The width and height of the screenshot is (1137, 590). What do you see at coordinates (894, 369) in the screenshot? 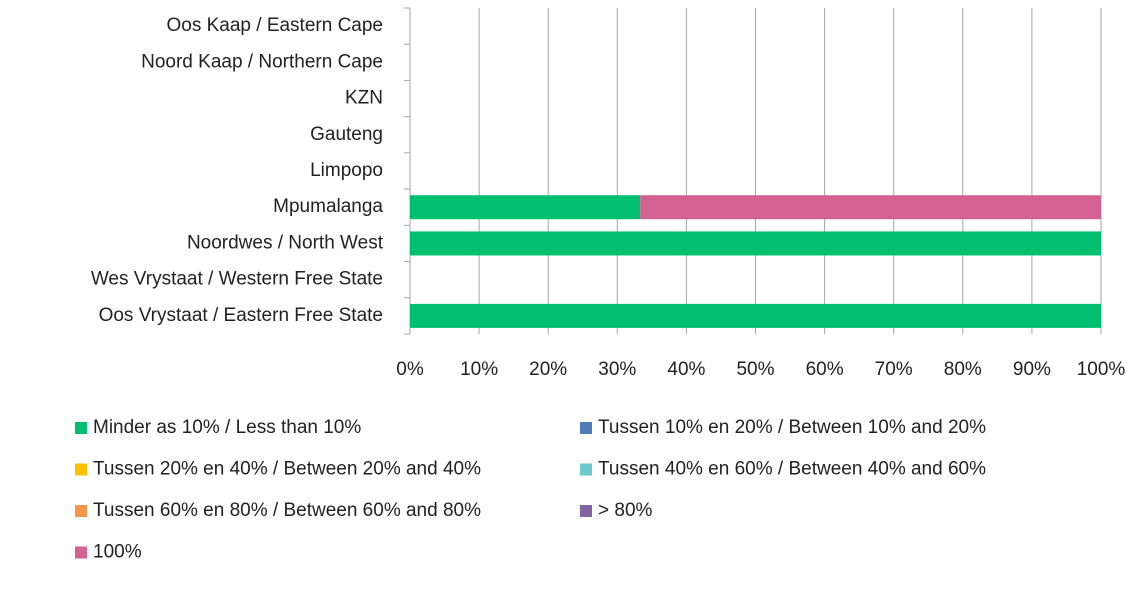
I see `x-tick-label: 70%` at bounding box center [894, 369].